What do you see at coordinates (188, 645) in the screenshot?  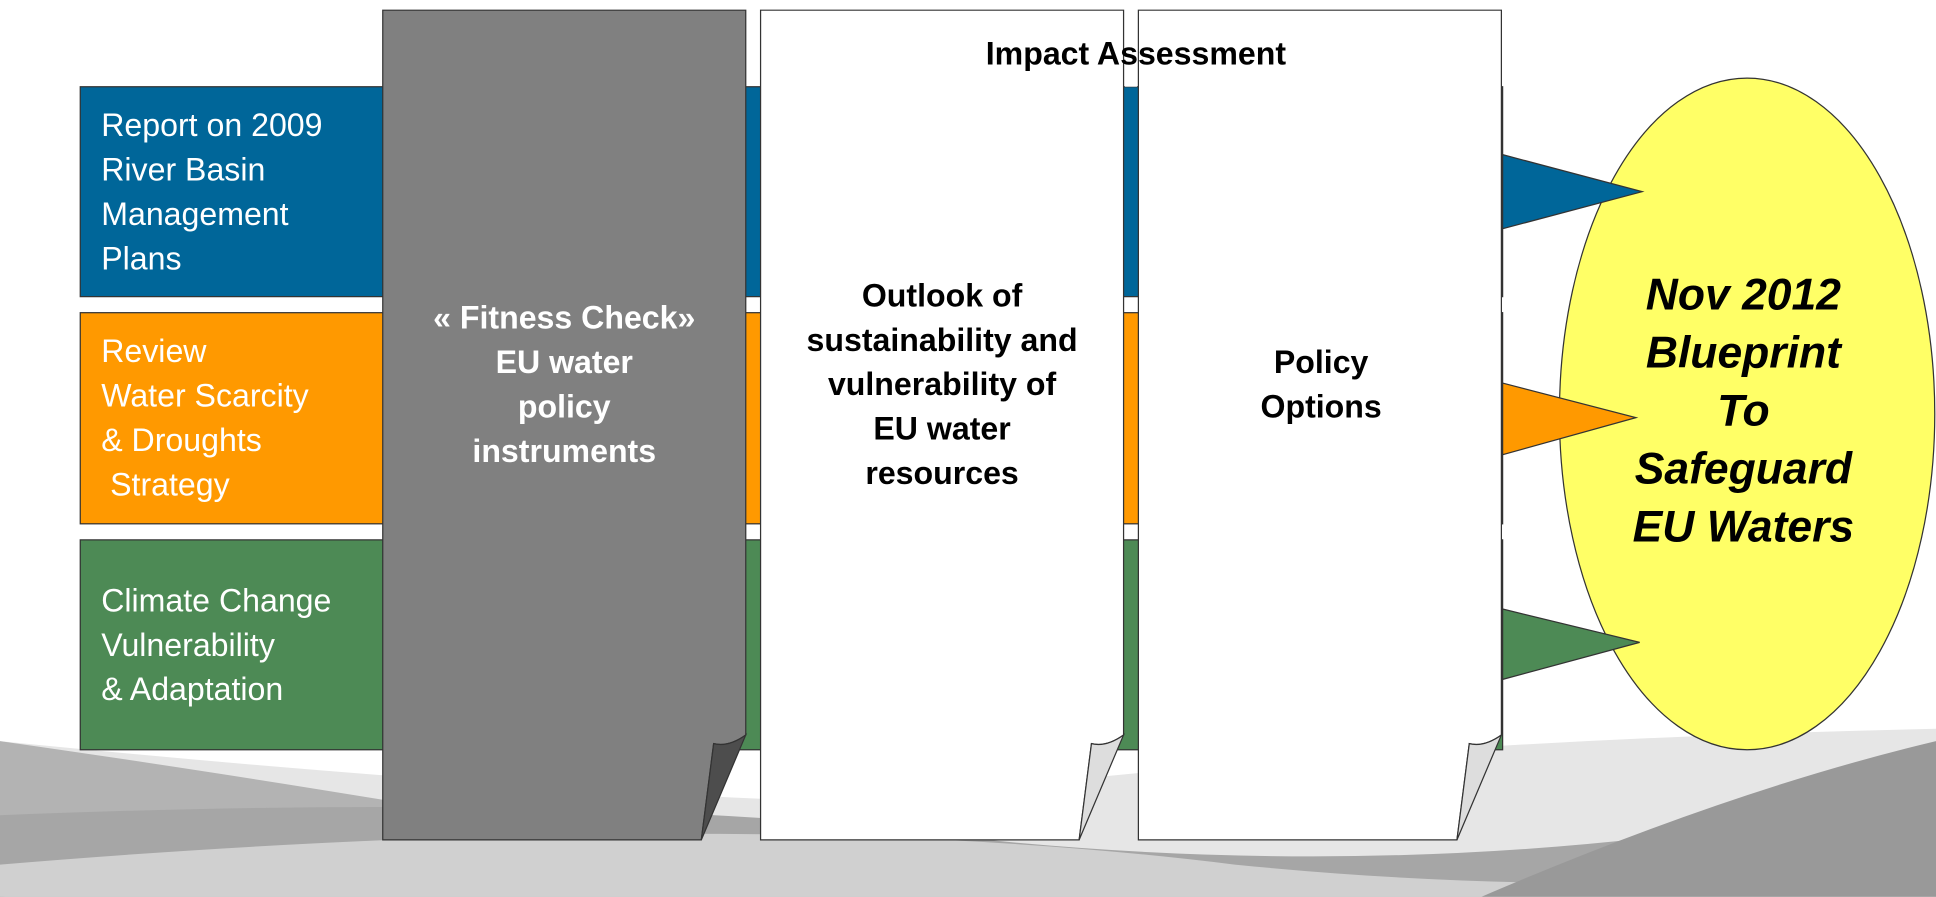 I see `stream-label: Vulnerability` at bounding box center [188, 645].